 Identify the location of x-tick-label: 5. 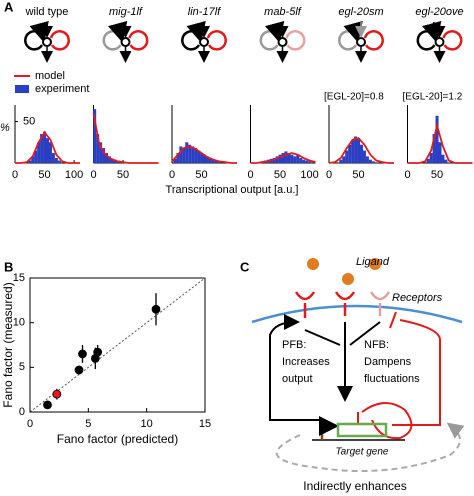
(88, 424).